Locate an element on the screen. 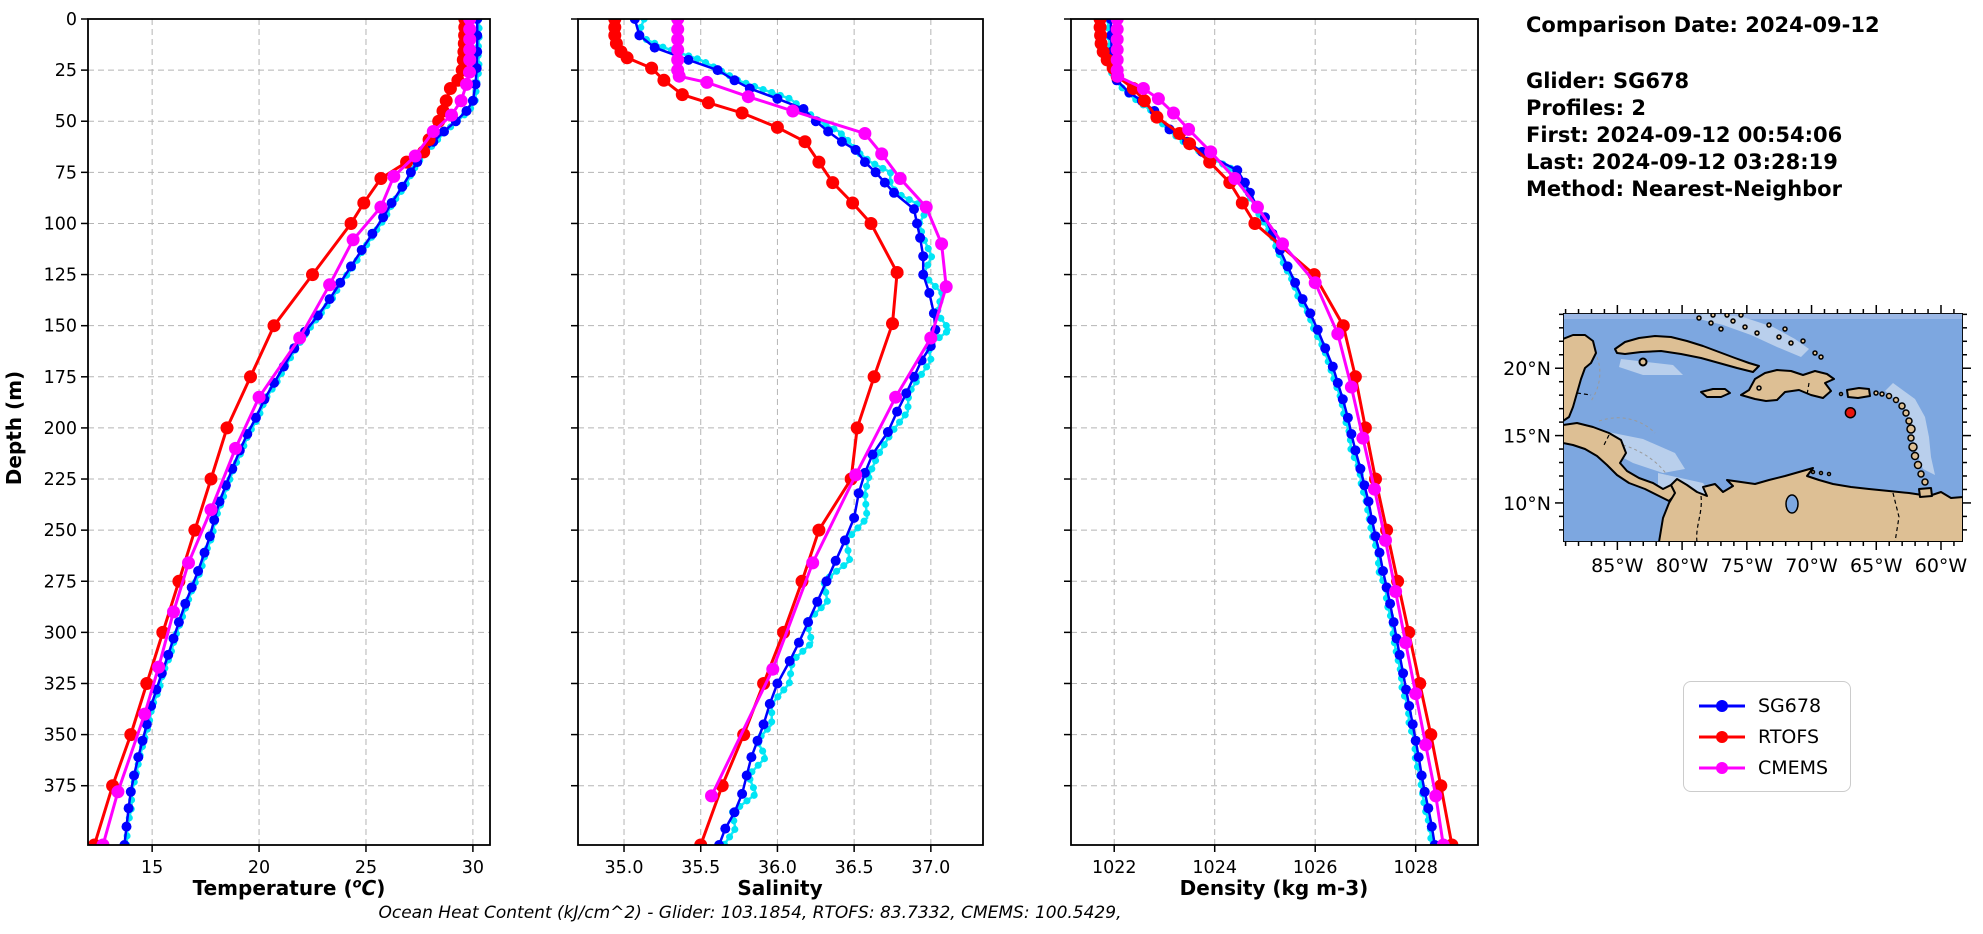 This screenshot has width=1983, height=934. temp-title-close: ) is located at coordinates (381, 888).